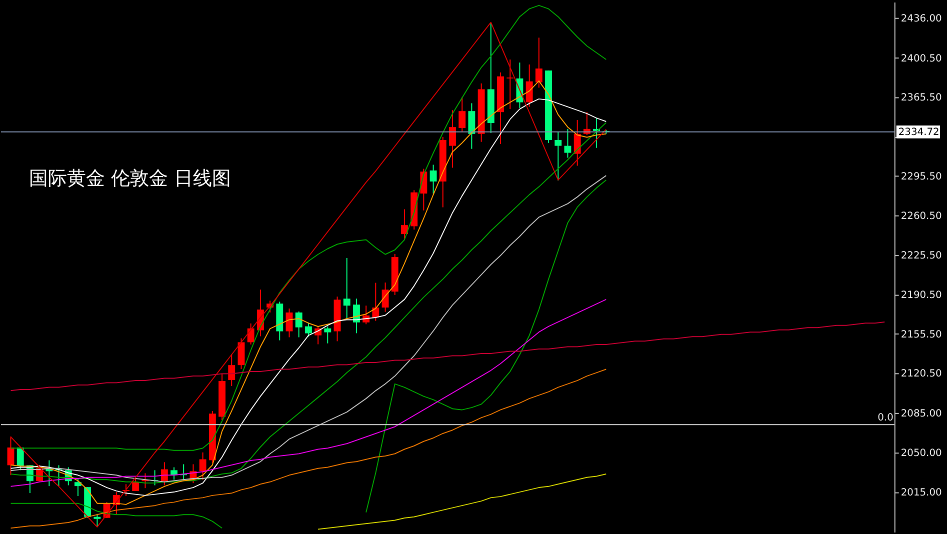 The height and width of the screenshot is (534, 947). What do you see at coordinates (921, 98) in the screenshot?
I see `y-tick-label: 2365.50` at bounding box center [921, 98].